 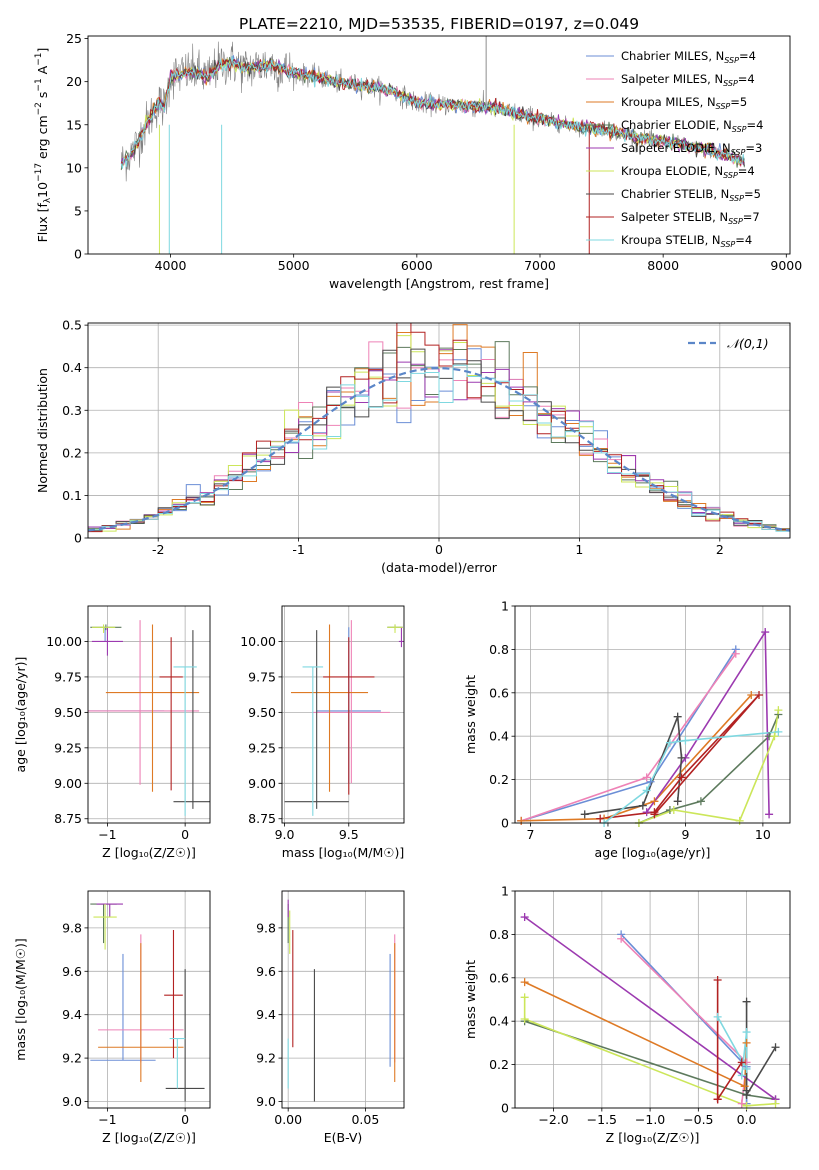 What do you see at coordinates (74, 81) in the screenshot?
I see `y-tick-label: 20` at bounding box center [74, 81].